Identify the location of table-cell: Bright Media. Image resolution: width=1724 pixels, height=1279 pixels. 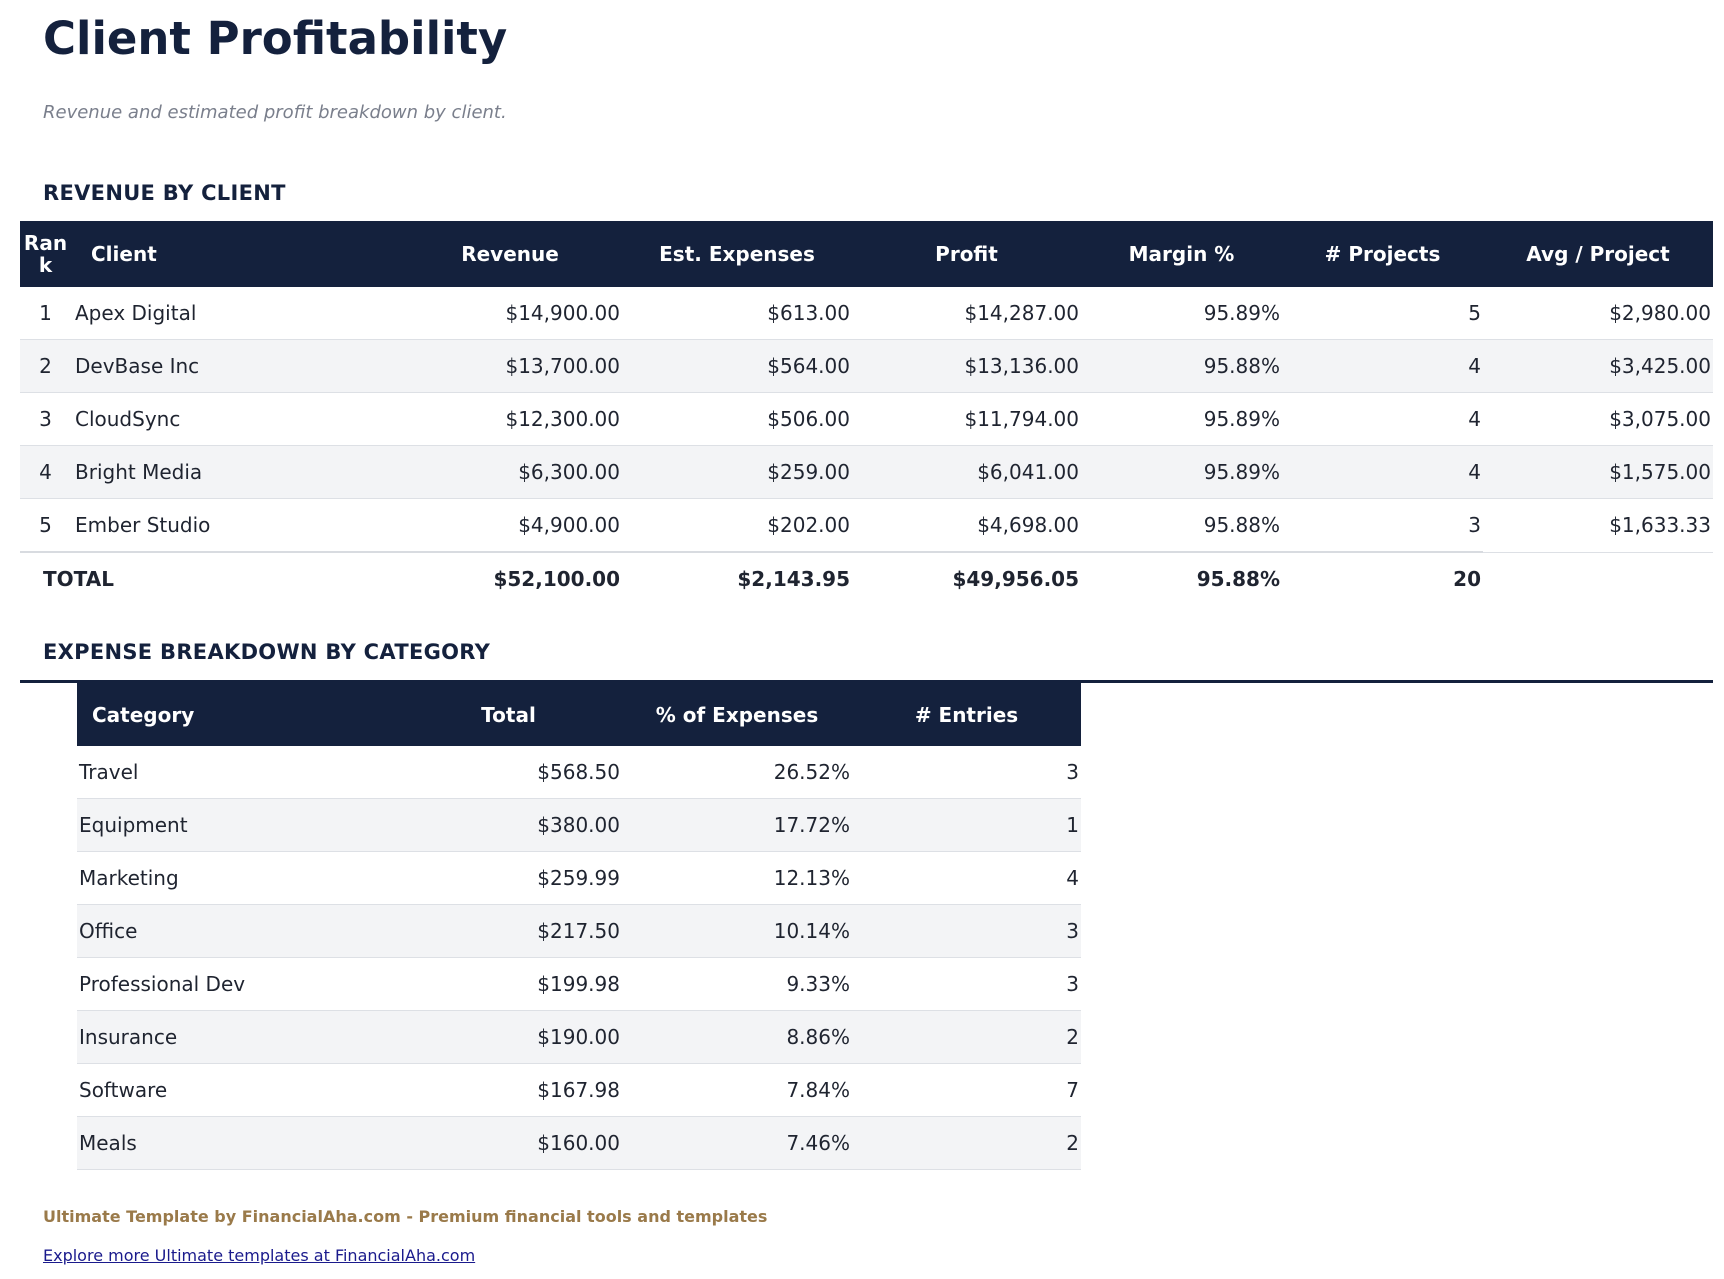
(234, 472).